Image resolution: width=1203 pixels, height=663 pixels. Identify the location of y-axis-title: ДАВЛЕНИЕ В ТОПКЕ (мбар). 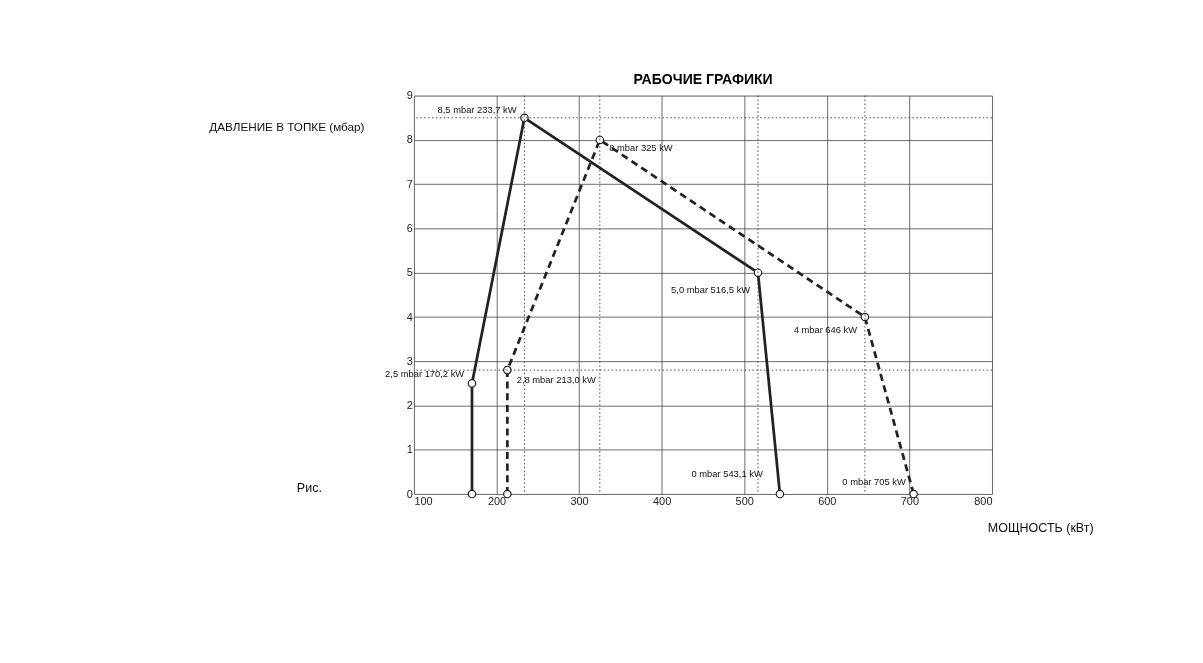
(287, 126).